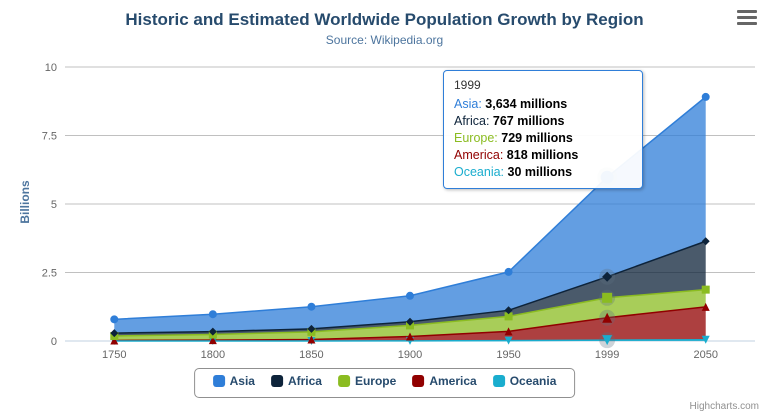 The width and height of the screenshot is (769, 416). I want to click on y-axis-label: 10, so click(51, 68).